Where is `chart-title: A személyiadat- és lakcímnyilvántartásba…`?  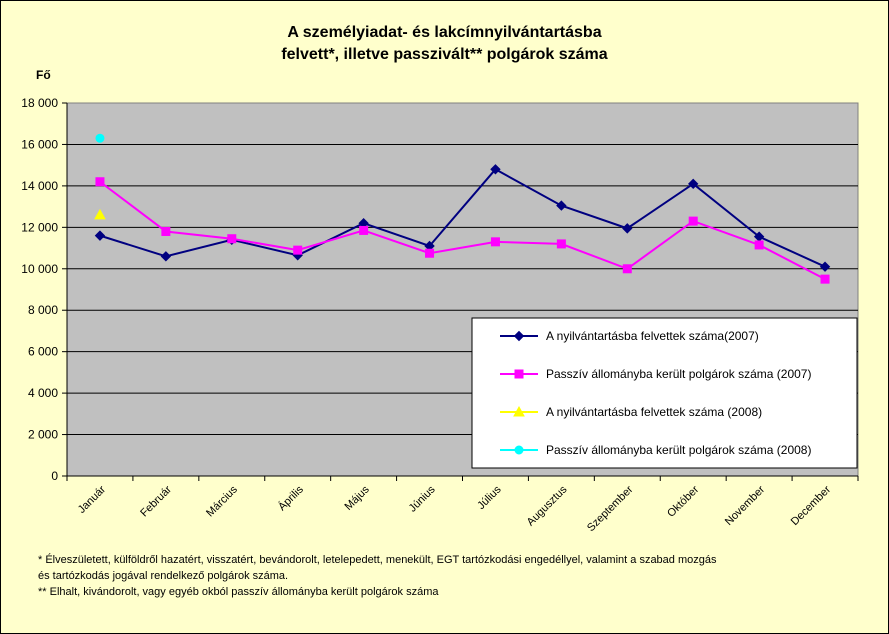 chart-title: A személyiadat- és lakcímnyilvántartásba… is located at coordinates (444, 44).